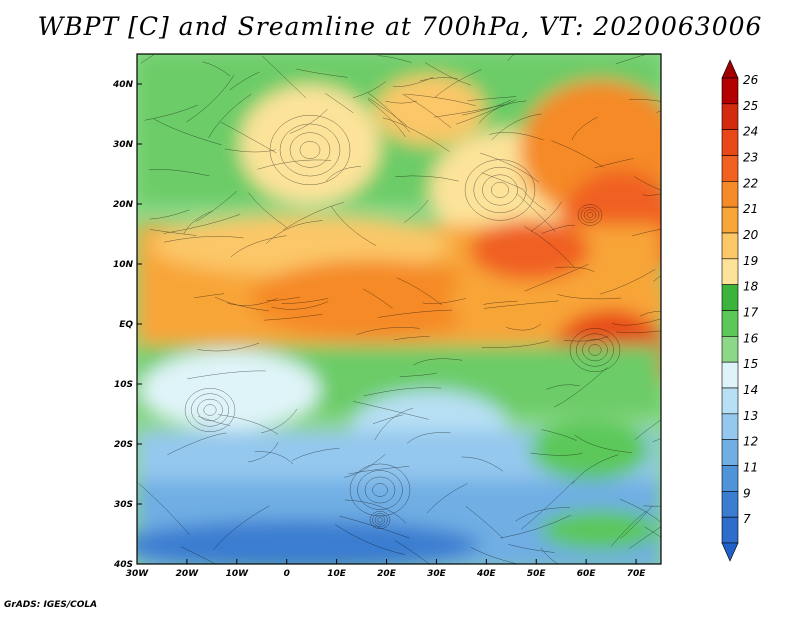 The height and width of the screenshot is (618, 800). What do you see at coordinates (123, 265) in the screenshot?
I see `lat-tick-label: 10N` at bounding box center [123, 265].